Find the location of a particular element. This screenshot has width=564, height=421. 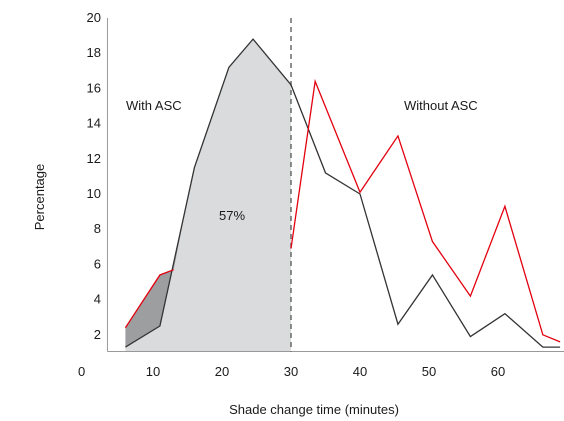

y-tick-label: 6 is located at coordinates (97, 263).